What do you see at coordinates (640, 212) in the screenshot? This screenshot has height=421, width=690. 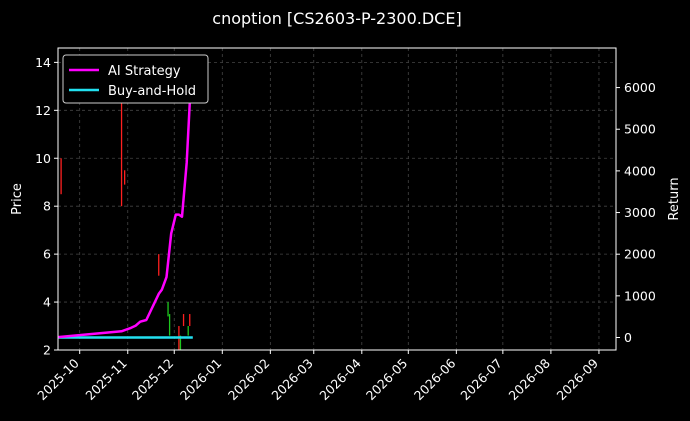 I see `right-y-tick-label: 3000` at bounding box center [640, 212].